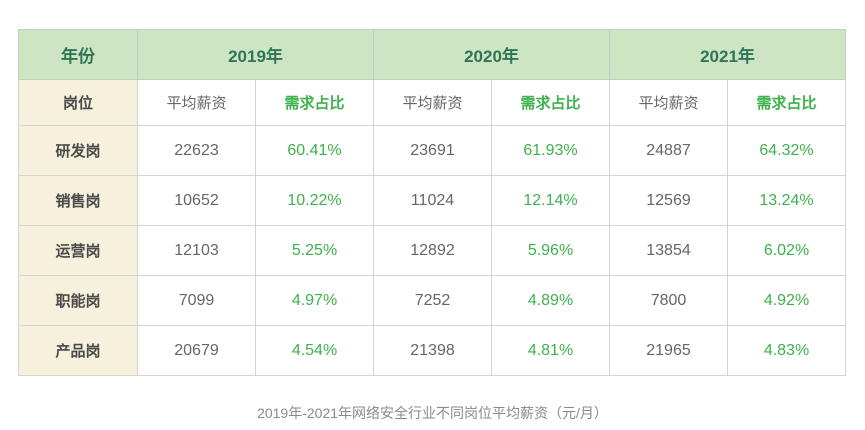 The height and width of the screenshot is (430, 865). Describe the element at coordinates (196, 250) in the screenshot. I see `salary-value-cell: 12103` at that location.